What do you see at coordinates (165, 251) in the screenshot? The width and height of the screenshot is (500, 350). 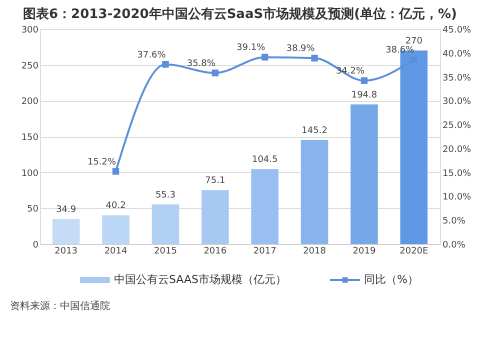 I see `x-tick-label: 2015` at bounding box center [165, 251].